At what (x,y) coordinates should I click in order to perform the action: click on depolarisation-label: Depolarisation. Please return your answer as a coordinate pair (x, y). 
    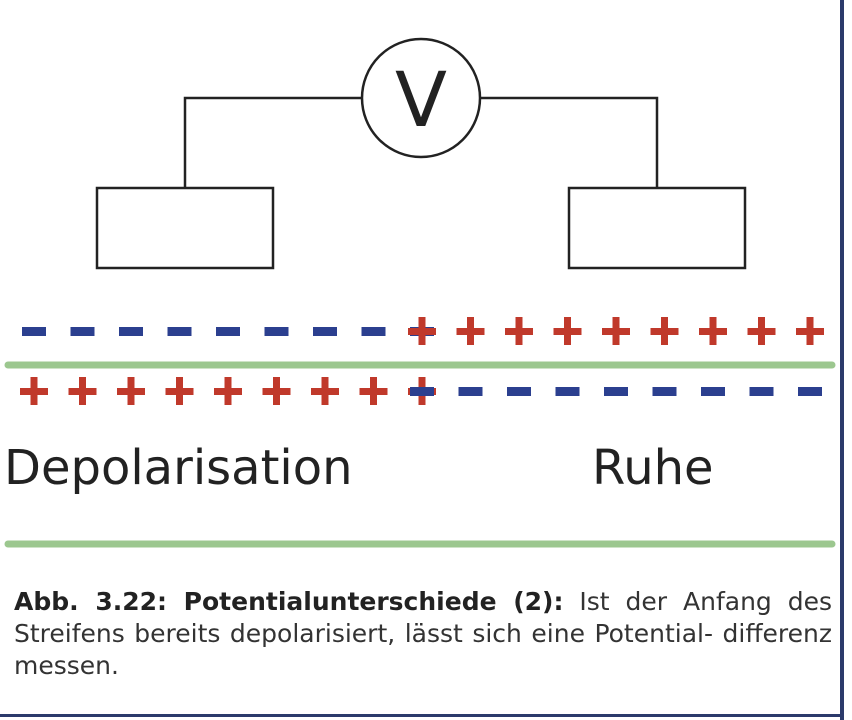
    Looking at the image, I should click on (178, 468).